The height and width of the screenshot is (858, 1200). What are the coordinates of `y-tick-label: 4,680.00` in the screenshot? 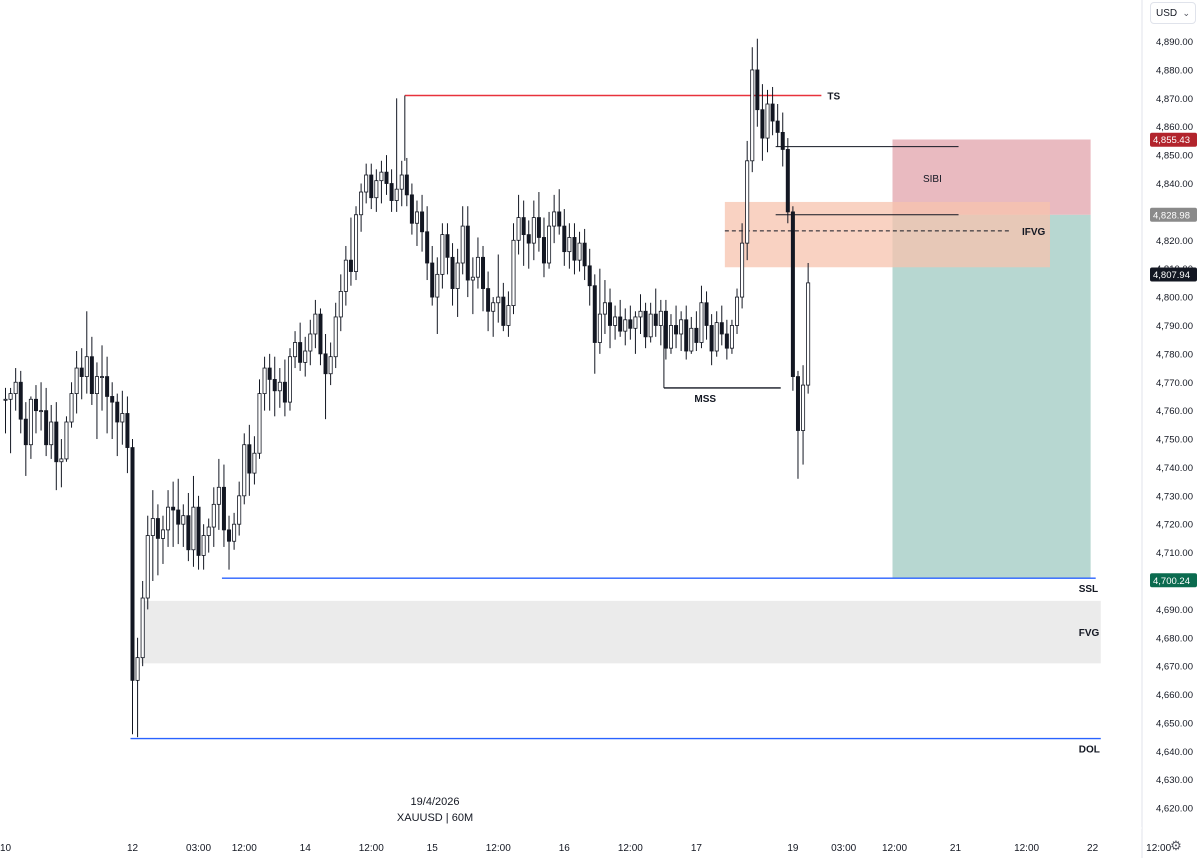 It's located at (1174, 638).